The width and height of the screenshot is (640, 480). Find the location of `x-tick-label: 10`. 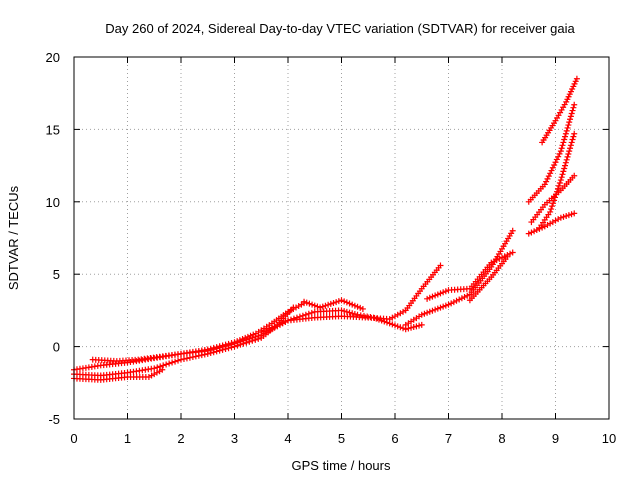

x-tick-label: 10 is located at coordinates (609, 438).